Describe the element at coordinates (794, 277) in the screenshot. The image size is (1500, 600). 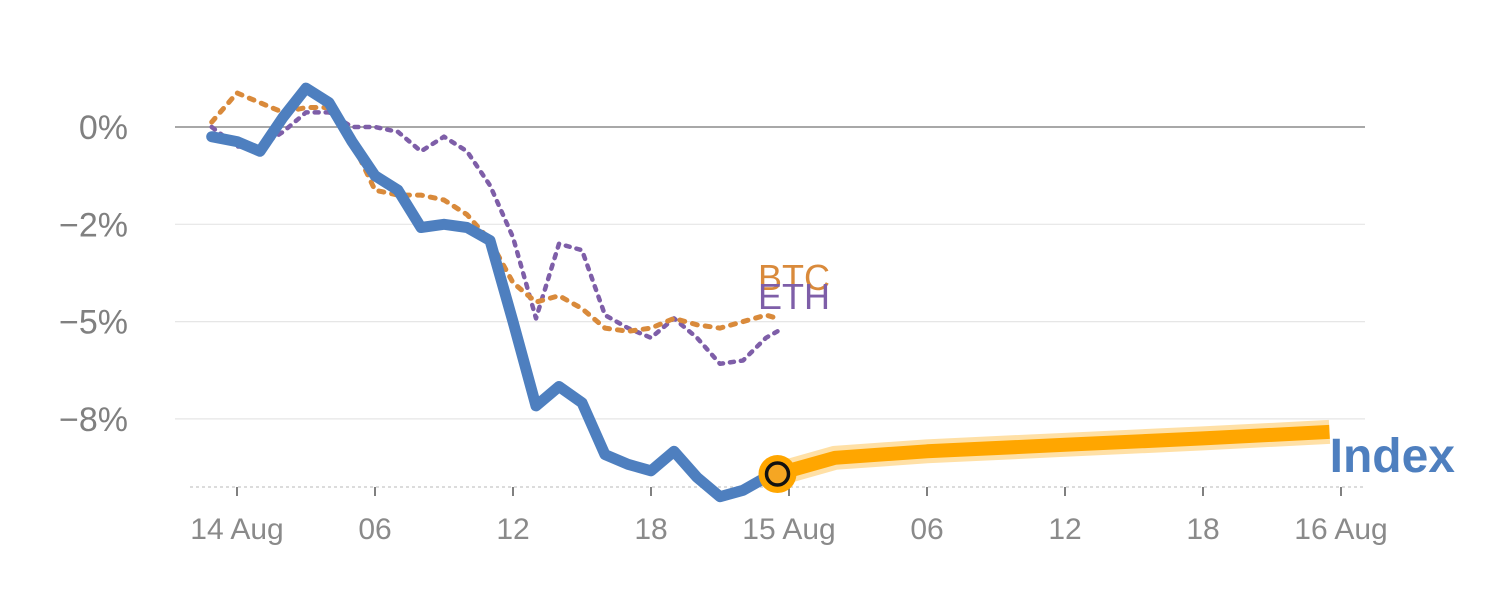
I see `btc-label: BTC` at that location.